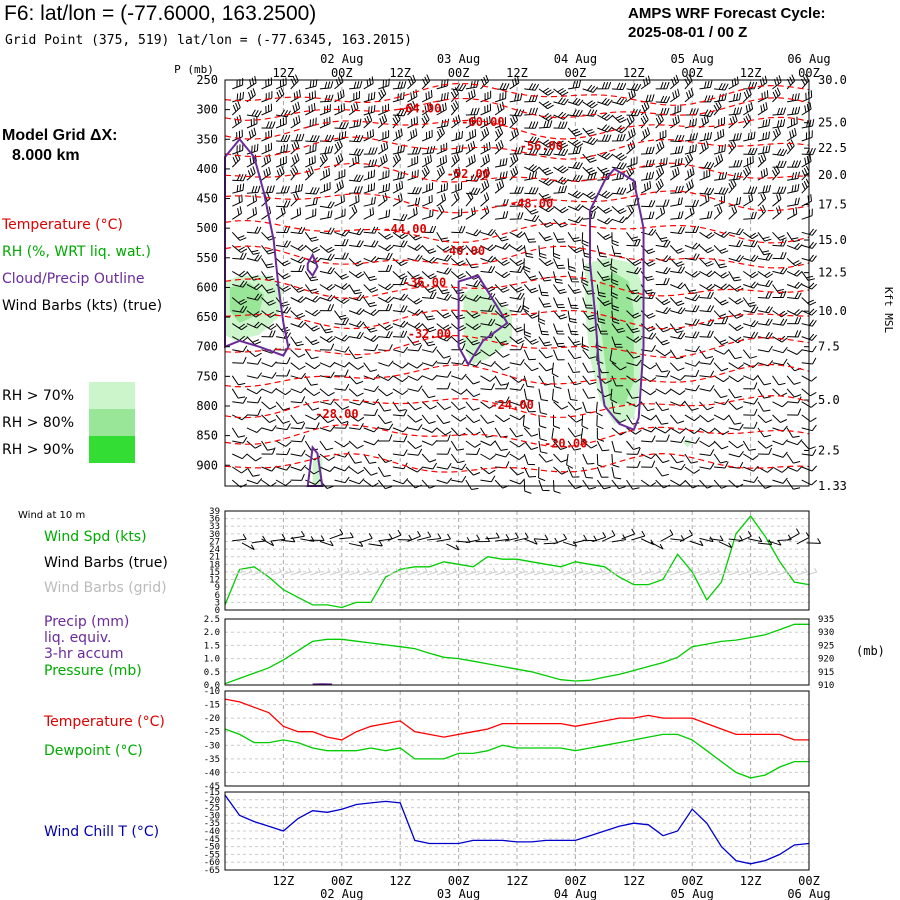 This screenshot has height=900, width=900. Describe the element at coordinates (212, 760) in the screenshot. I see `value-tick-label: -35` at that location.